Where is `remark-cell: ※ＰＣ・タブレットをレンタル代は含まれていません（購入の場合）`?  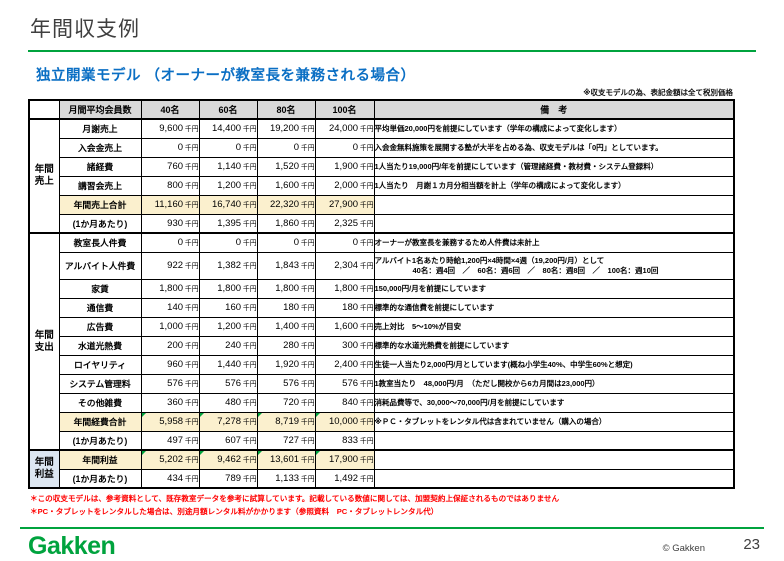 remark-cell: ※ＰＣ・タブレットをレンタル代は含まれていません（購入の場合） is located at coordinates (554, 421).